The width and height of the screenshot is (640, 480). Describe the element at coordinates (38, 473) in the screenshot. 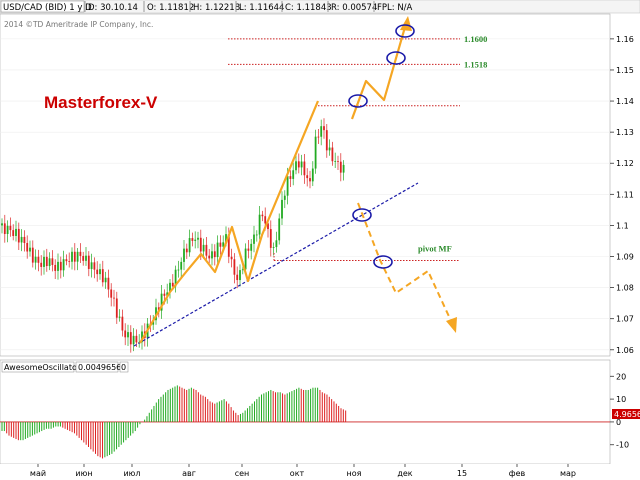

I see `time-tick-label: май` at that location.